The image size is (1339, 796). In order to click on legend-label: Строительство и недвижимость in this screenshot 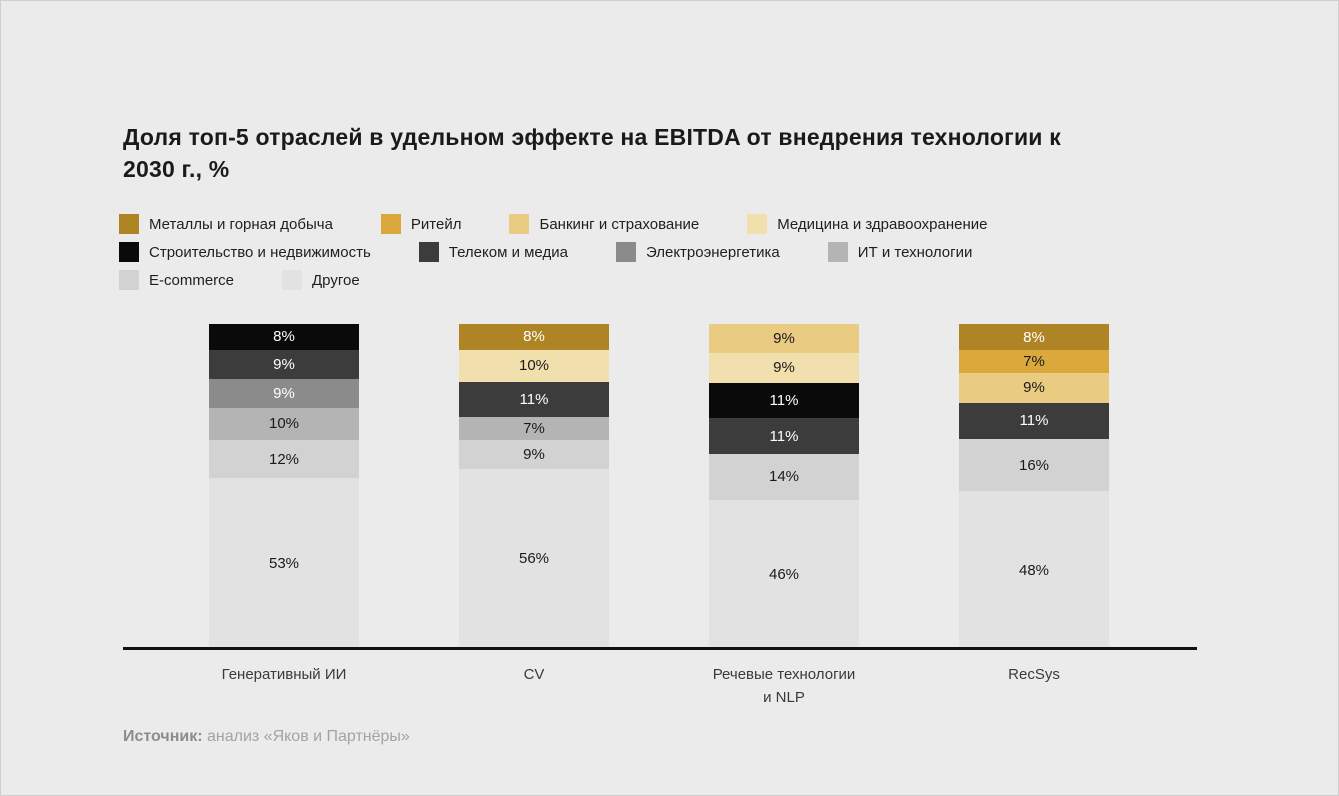, I will do `click(260, 252)`.